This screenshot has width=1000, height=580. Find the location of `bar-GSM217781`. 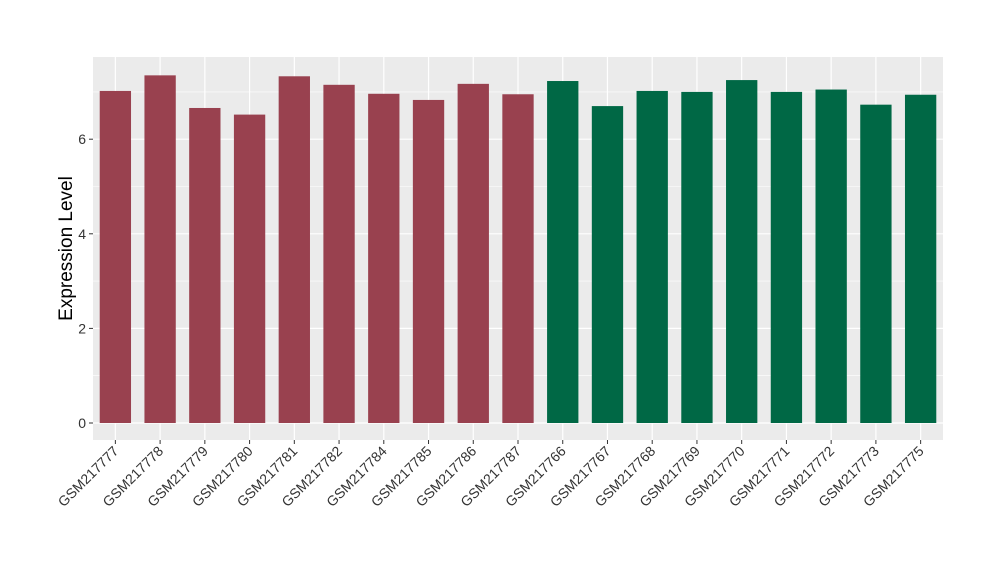

bar-GSM217781 is located at coordinates (294, 249).